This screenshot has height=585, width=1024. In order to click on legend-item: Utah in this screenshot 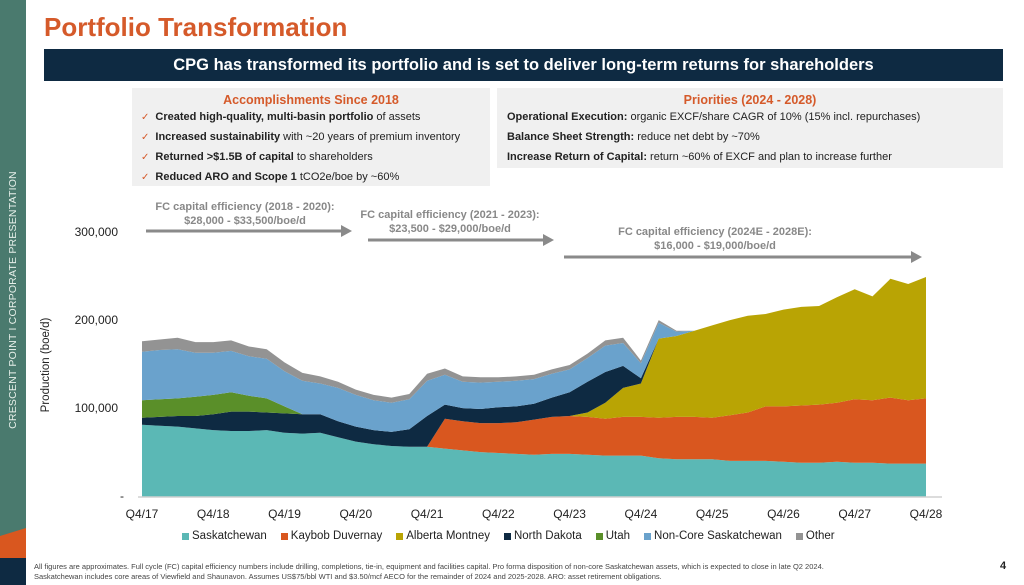, I will do `click(613, 536)`.